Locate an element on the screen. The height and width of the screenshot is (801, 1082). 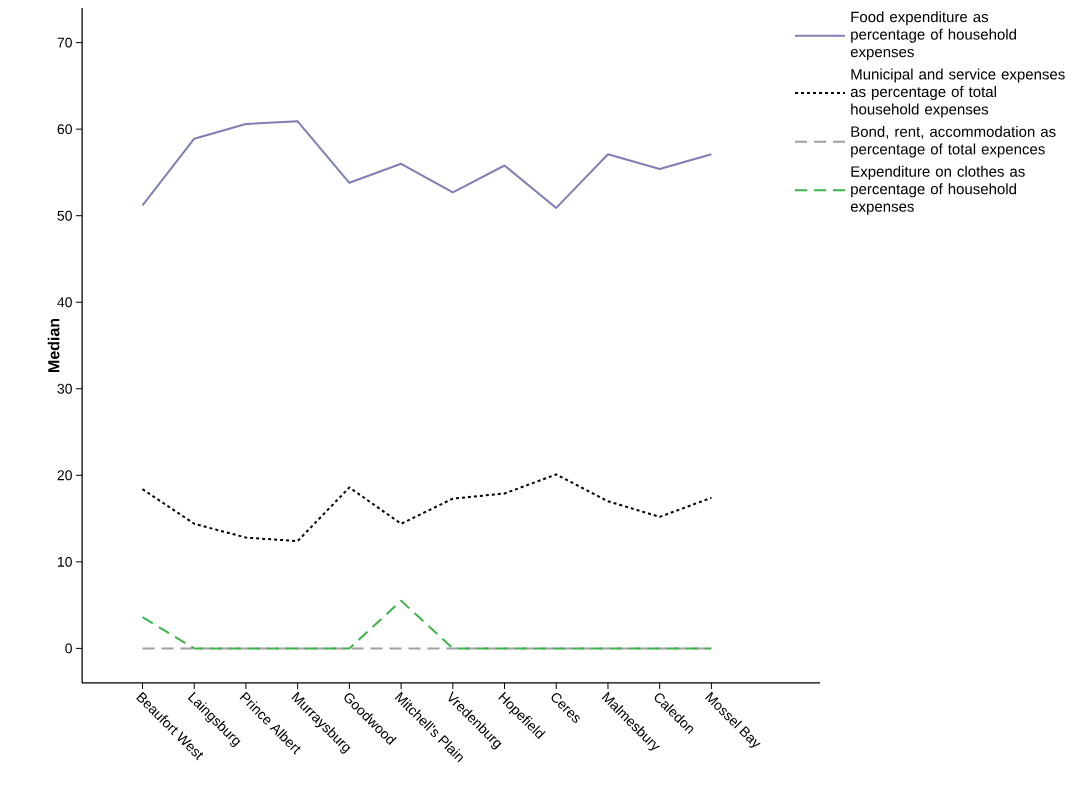
y-tick-label: 70 is located at coordinates (64, 42).